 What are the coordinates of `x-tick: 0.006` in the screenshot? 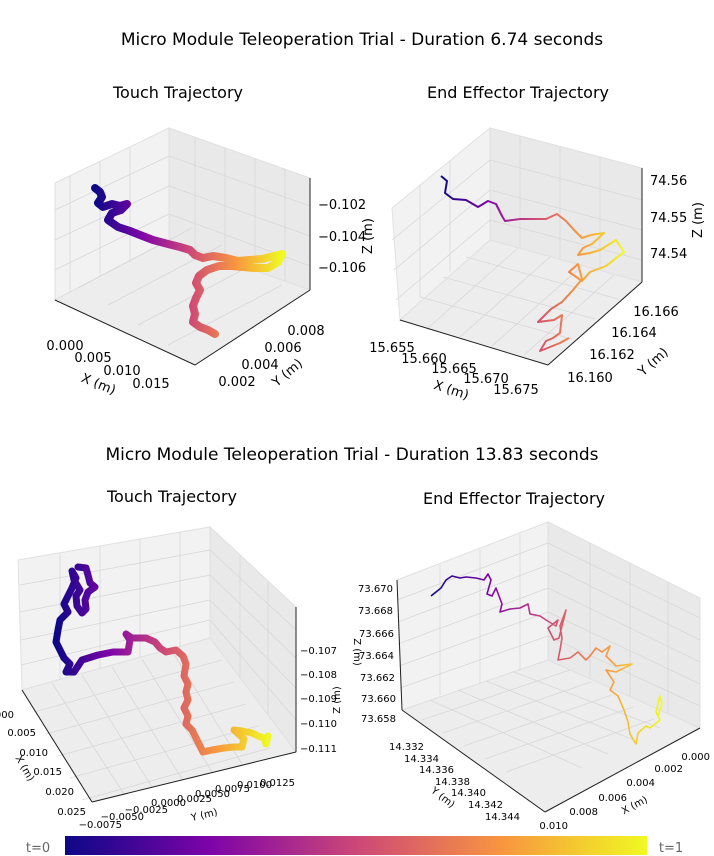 It's located at (612, 798).